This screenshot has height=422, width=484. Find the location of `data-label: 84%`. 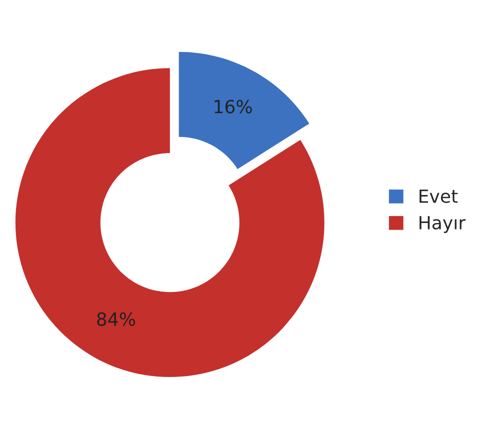

data-label: 84% is located at coordinates (116, 319).